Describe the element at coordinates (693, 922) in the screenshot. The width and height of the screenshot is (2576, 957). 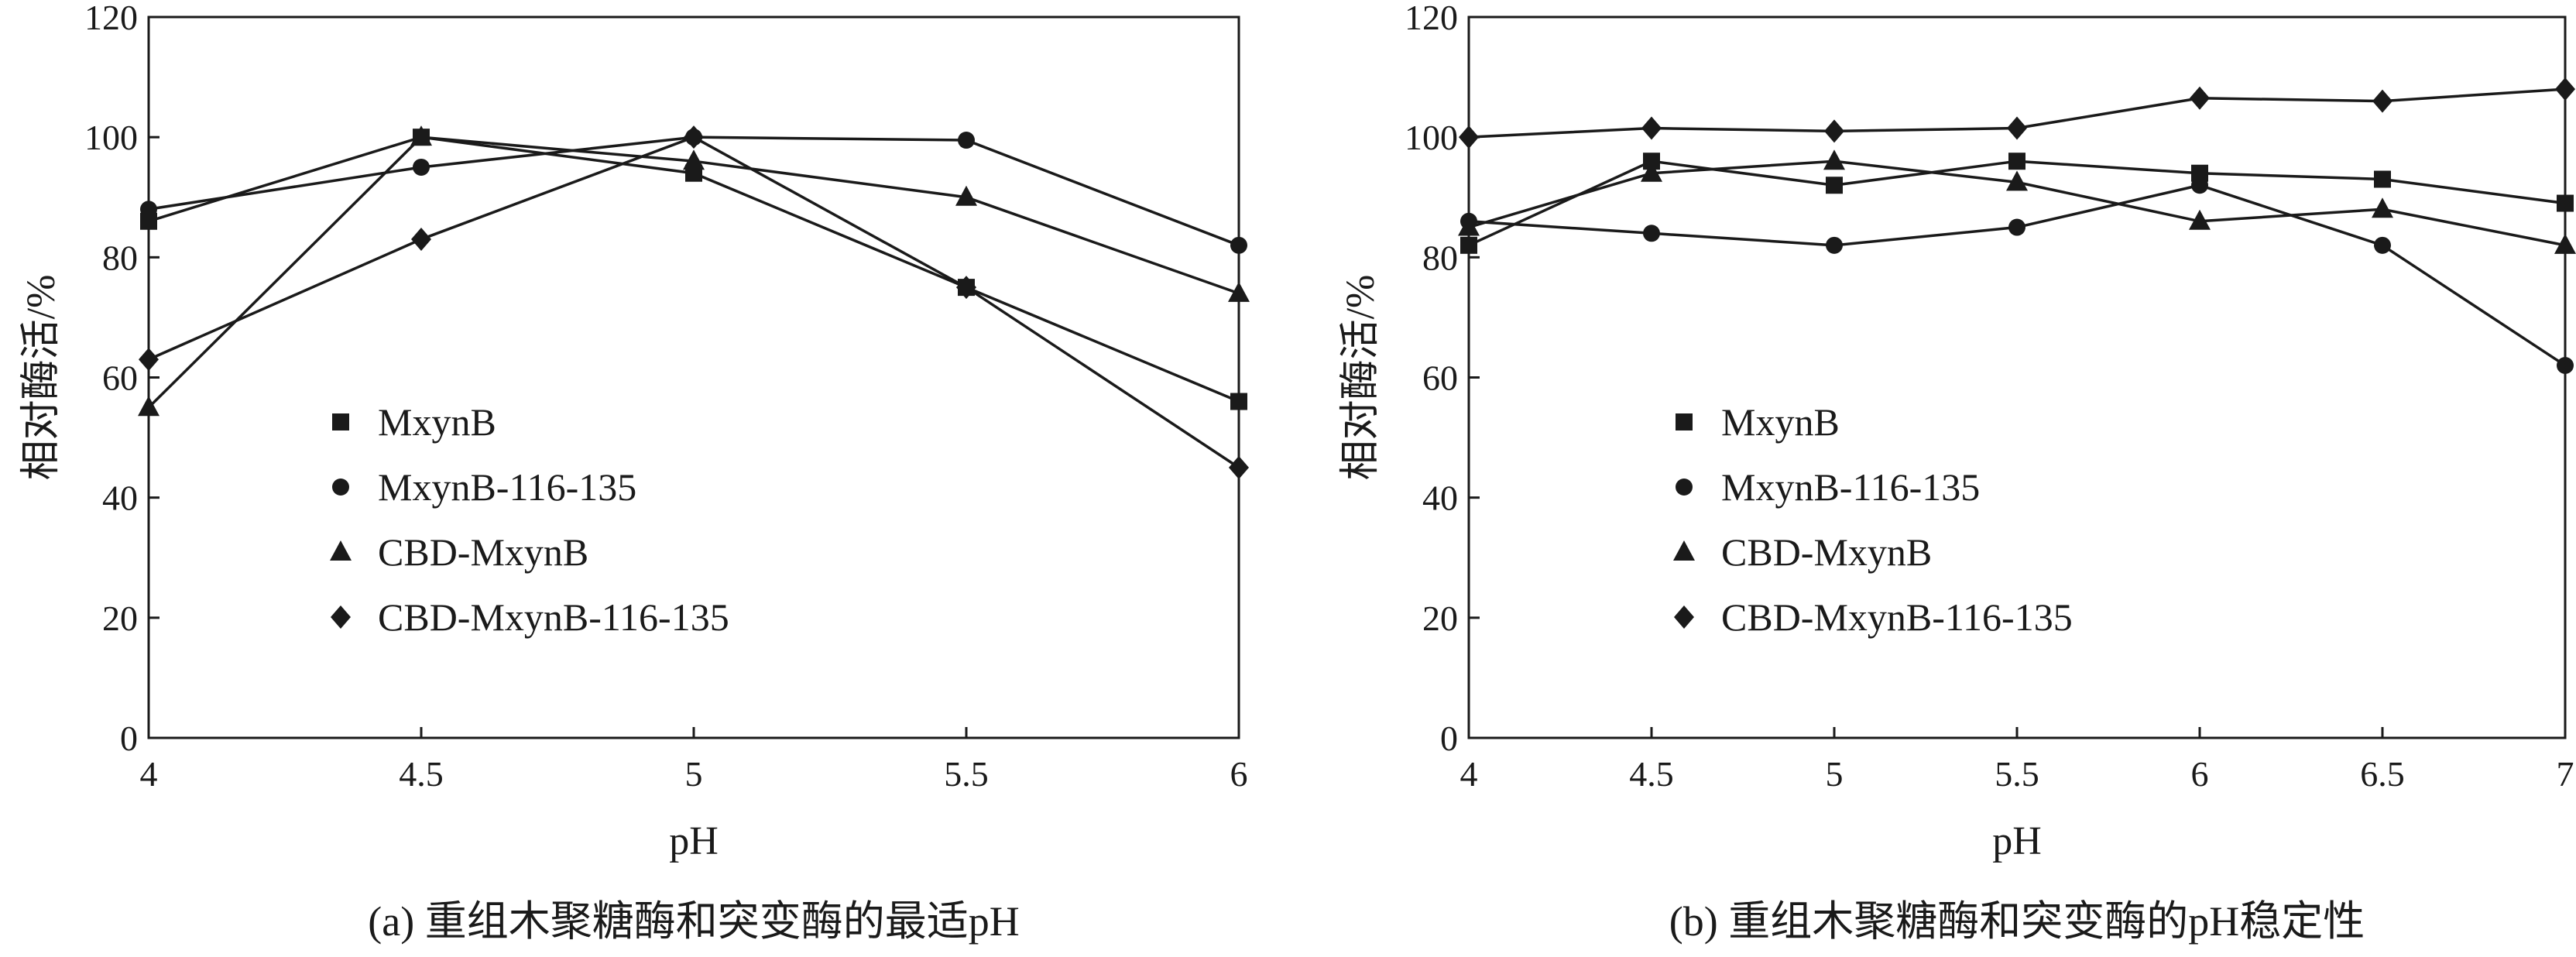
I see `chart-caption: (a) 重组木聚糖酶和突变酶的最适pH` at that location.